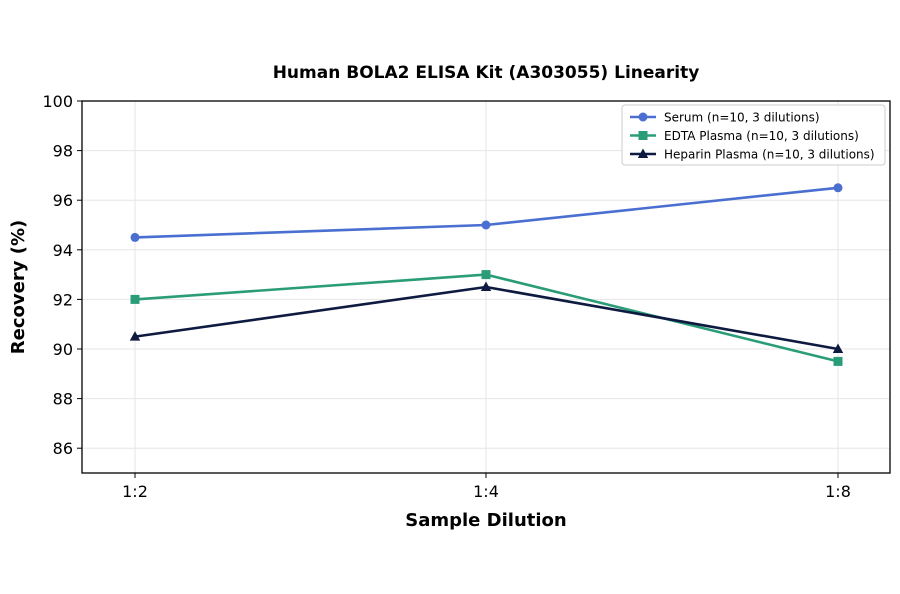 This screenshot has height=594, width=900. What do you see at coordinates (63, 299) in the screenshot?
I see `y-tick-label: 92` at bounding box center [63, 299].